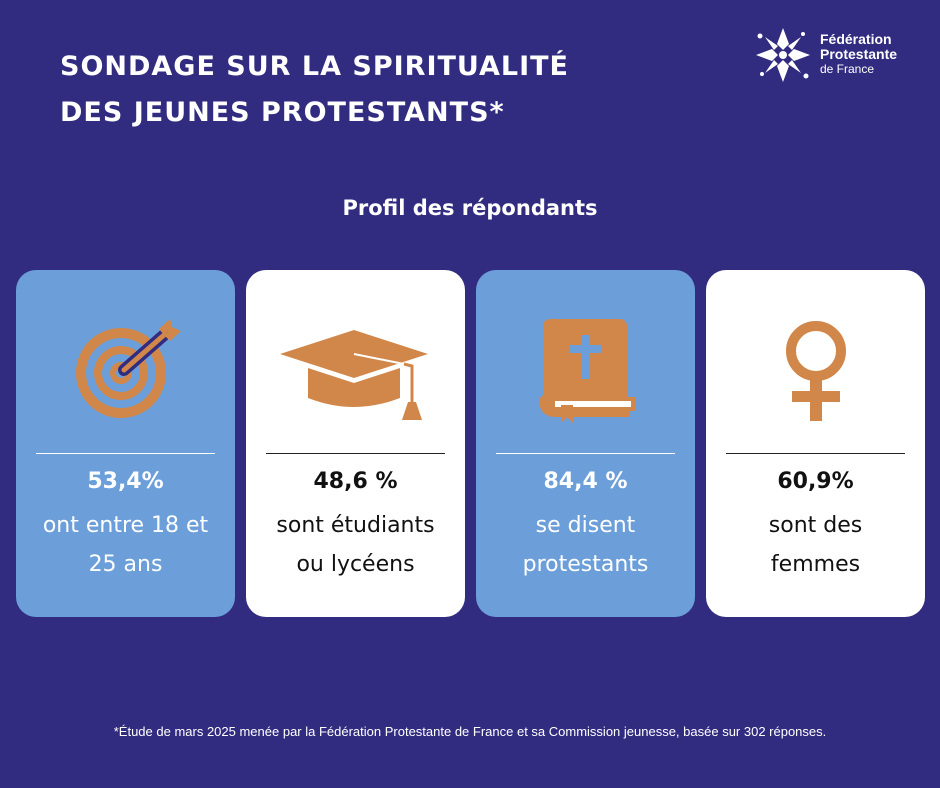 Image resolution: width=940 pixels, height=788 pixels. I want to click on federation-logo: Fédération Protestante de France, so click(837, 55).